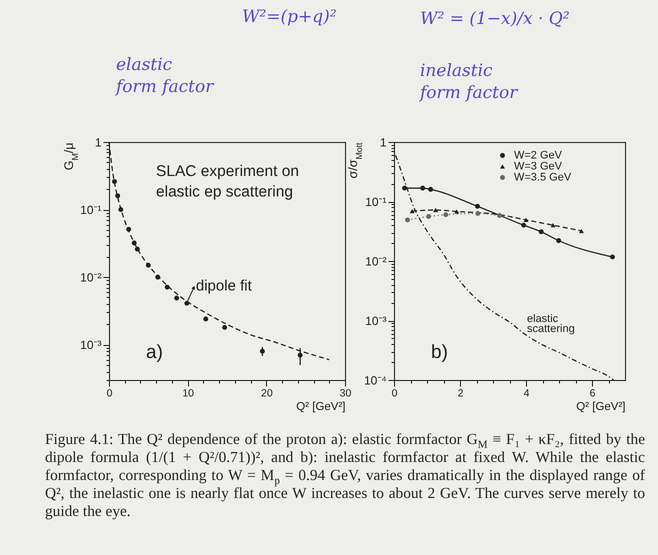 This screenshot has height=555, width=658. What do you see at coordinates (289, 17) in the screenshot?
I see `text: W²=(p+q)²` at bounding box center [289, 17].